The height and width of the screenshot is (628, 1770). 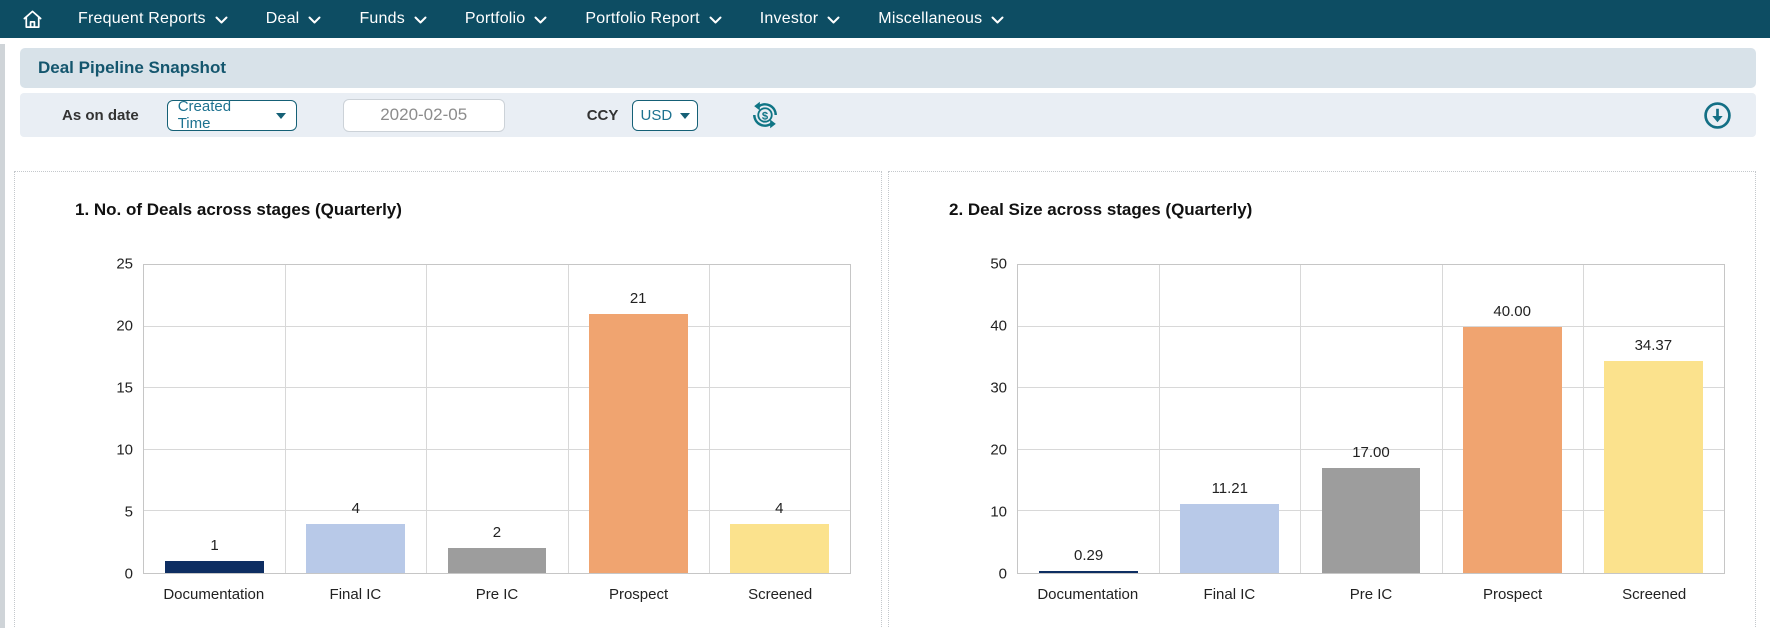 I want to click on left-edge-strip, so click(x=2, y=336).